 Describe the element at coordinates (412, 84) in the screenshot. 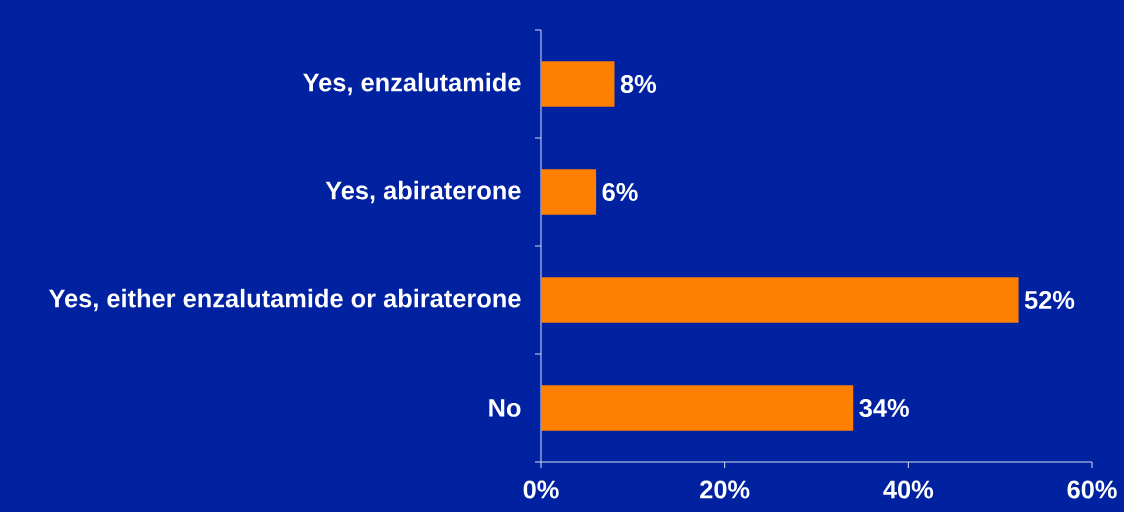

I see `y-tick-label: Yes, enzalutamide` at that location.